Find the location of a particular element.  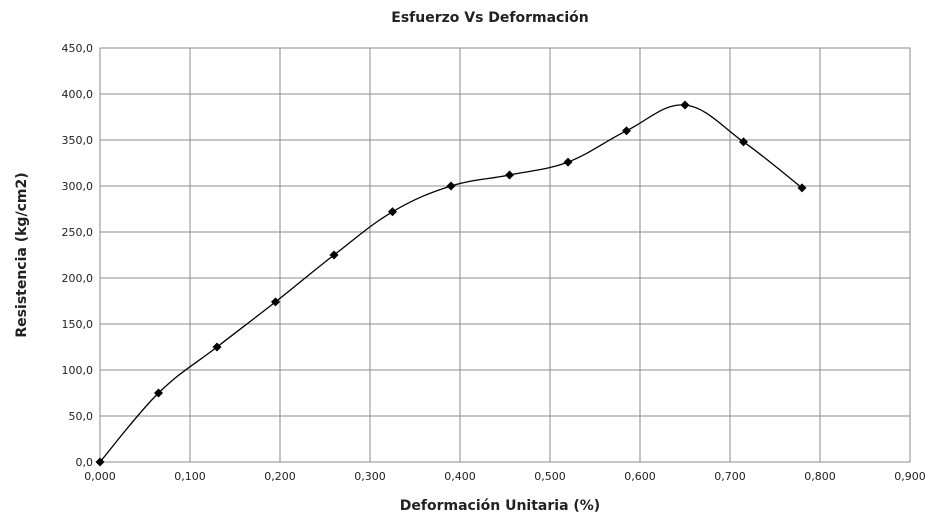

x-tick-label: 0,500 is located at coordinates (550, 476).